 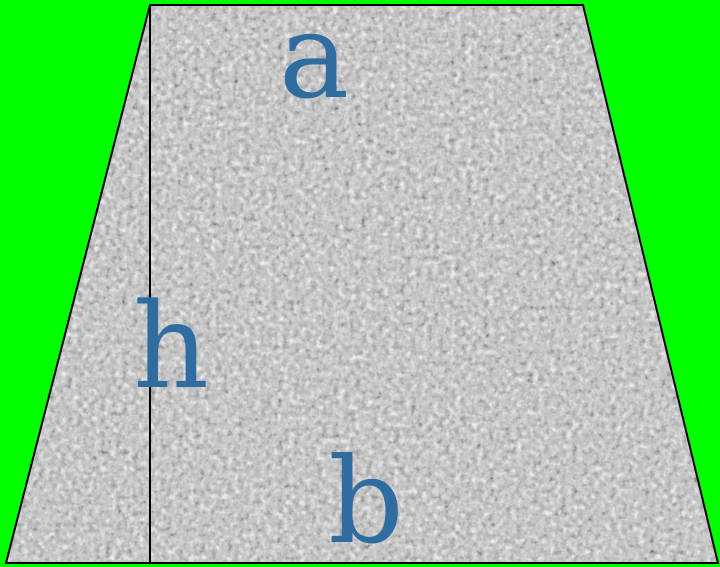 What do you see at coordinates (314, 62) in the screenshot?
I see `label-a: a` at bounding box center [314, 62].